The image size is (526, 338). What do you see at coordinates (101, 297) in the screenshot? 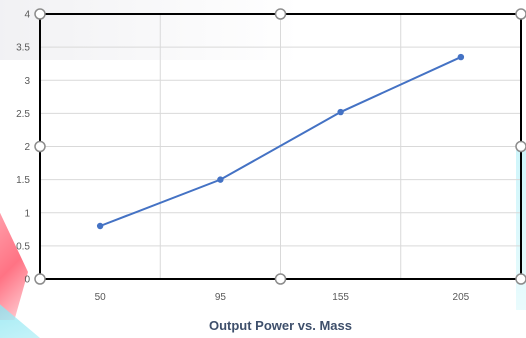
I see `x-tick-label: 50` at bounding box center [101, 297].